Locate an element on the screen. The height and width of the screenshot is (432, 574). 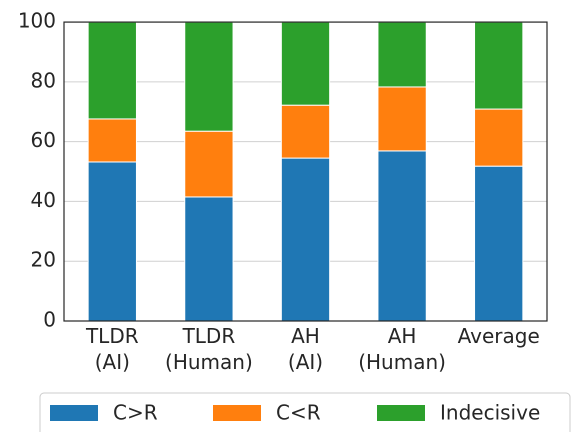
y-tick-label: 20 is located at coordinates (43, 260).